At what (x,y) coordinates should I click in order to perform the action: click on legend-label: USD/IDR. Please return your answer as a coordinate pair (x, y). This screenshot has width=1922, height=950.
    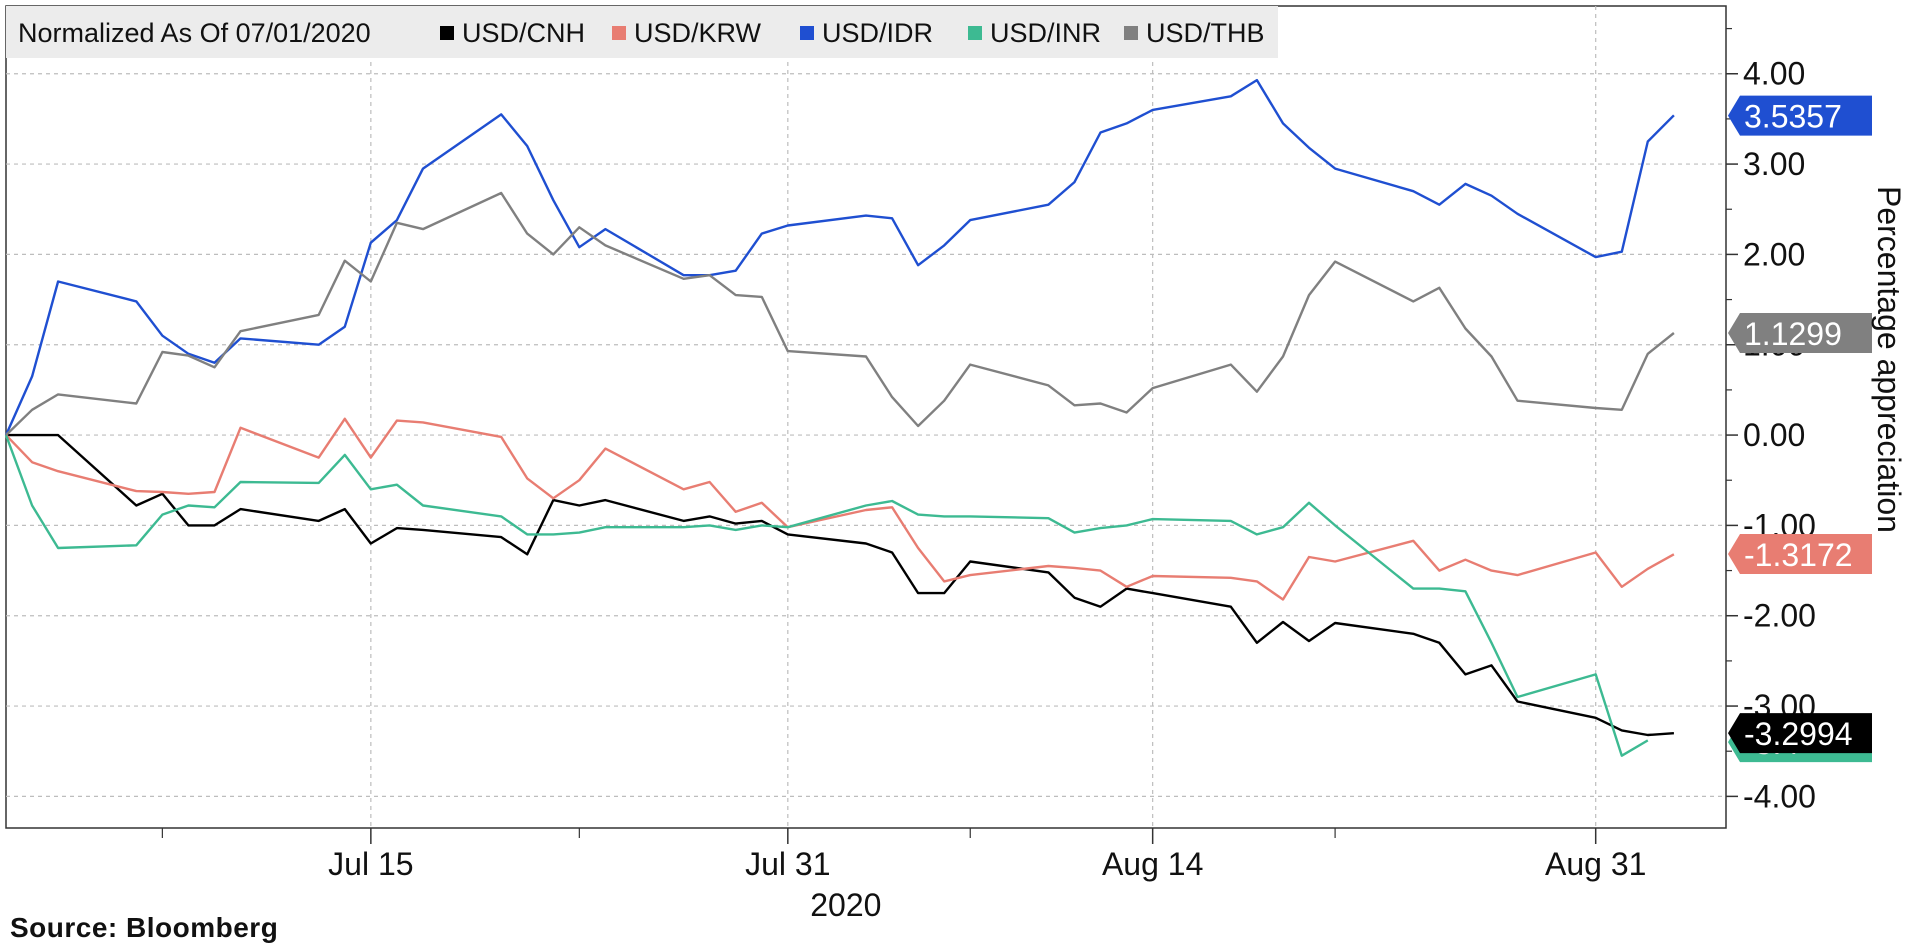
    Looking at the image, I should click on (877, 33).